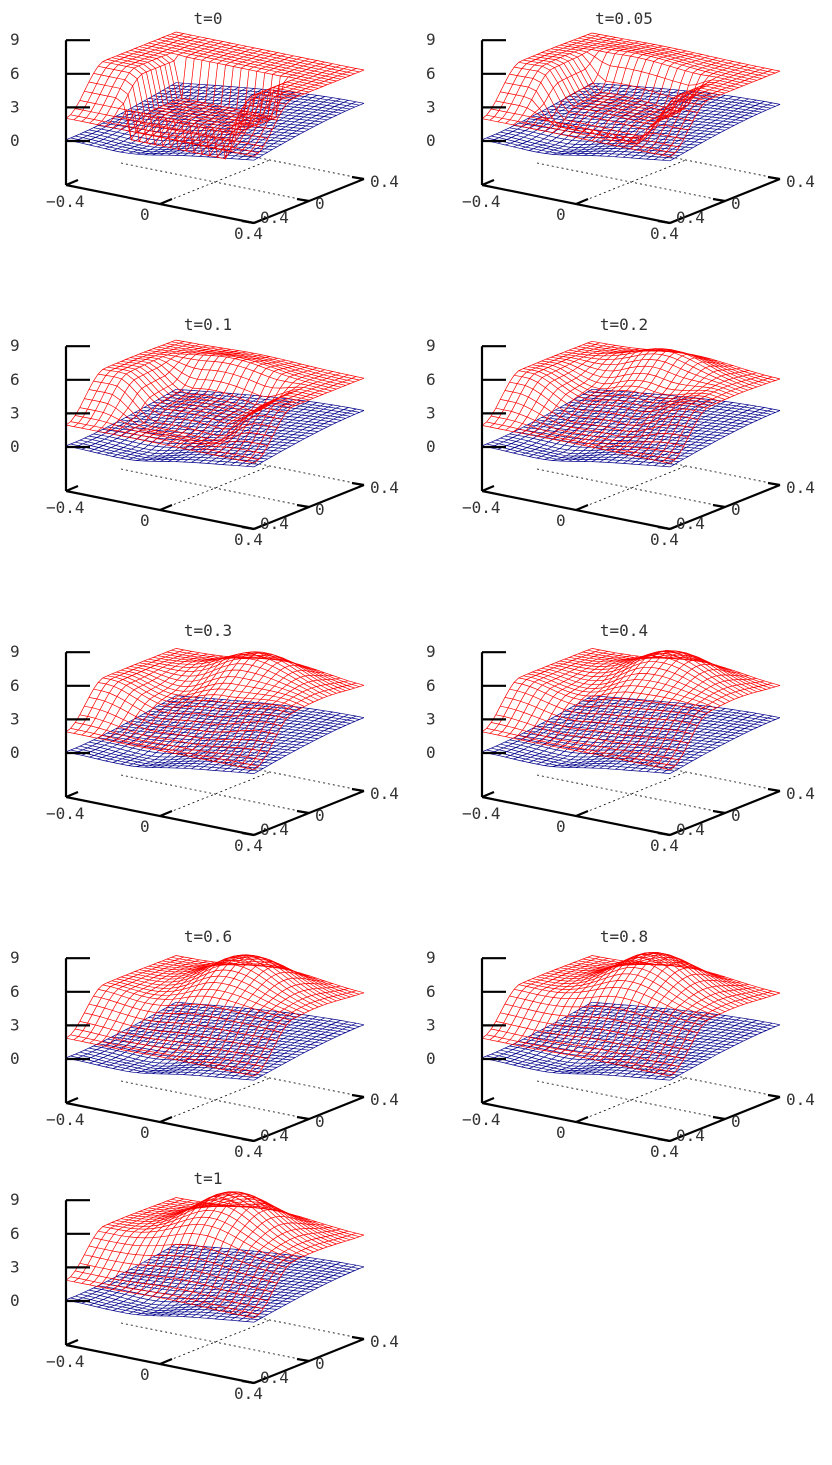 The height and width of the screenshot is (1465, 832). Describe the element at coordinates (208, 324) in the screenshot. I see `panel-title: t=0.1` at that location.